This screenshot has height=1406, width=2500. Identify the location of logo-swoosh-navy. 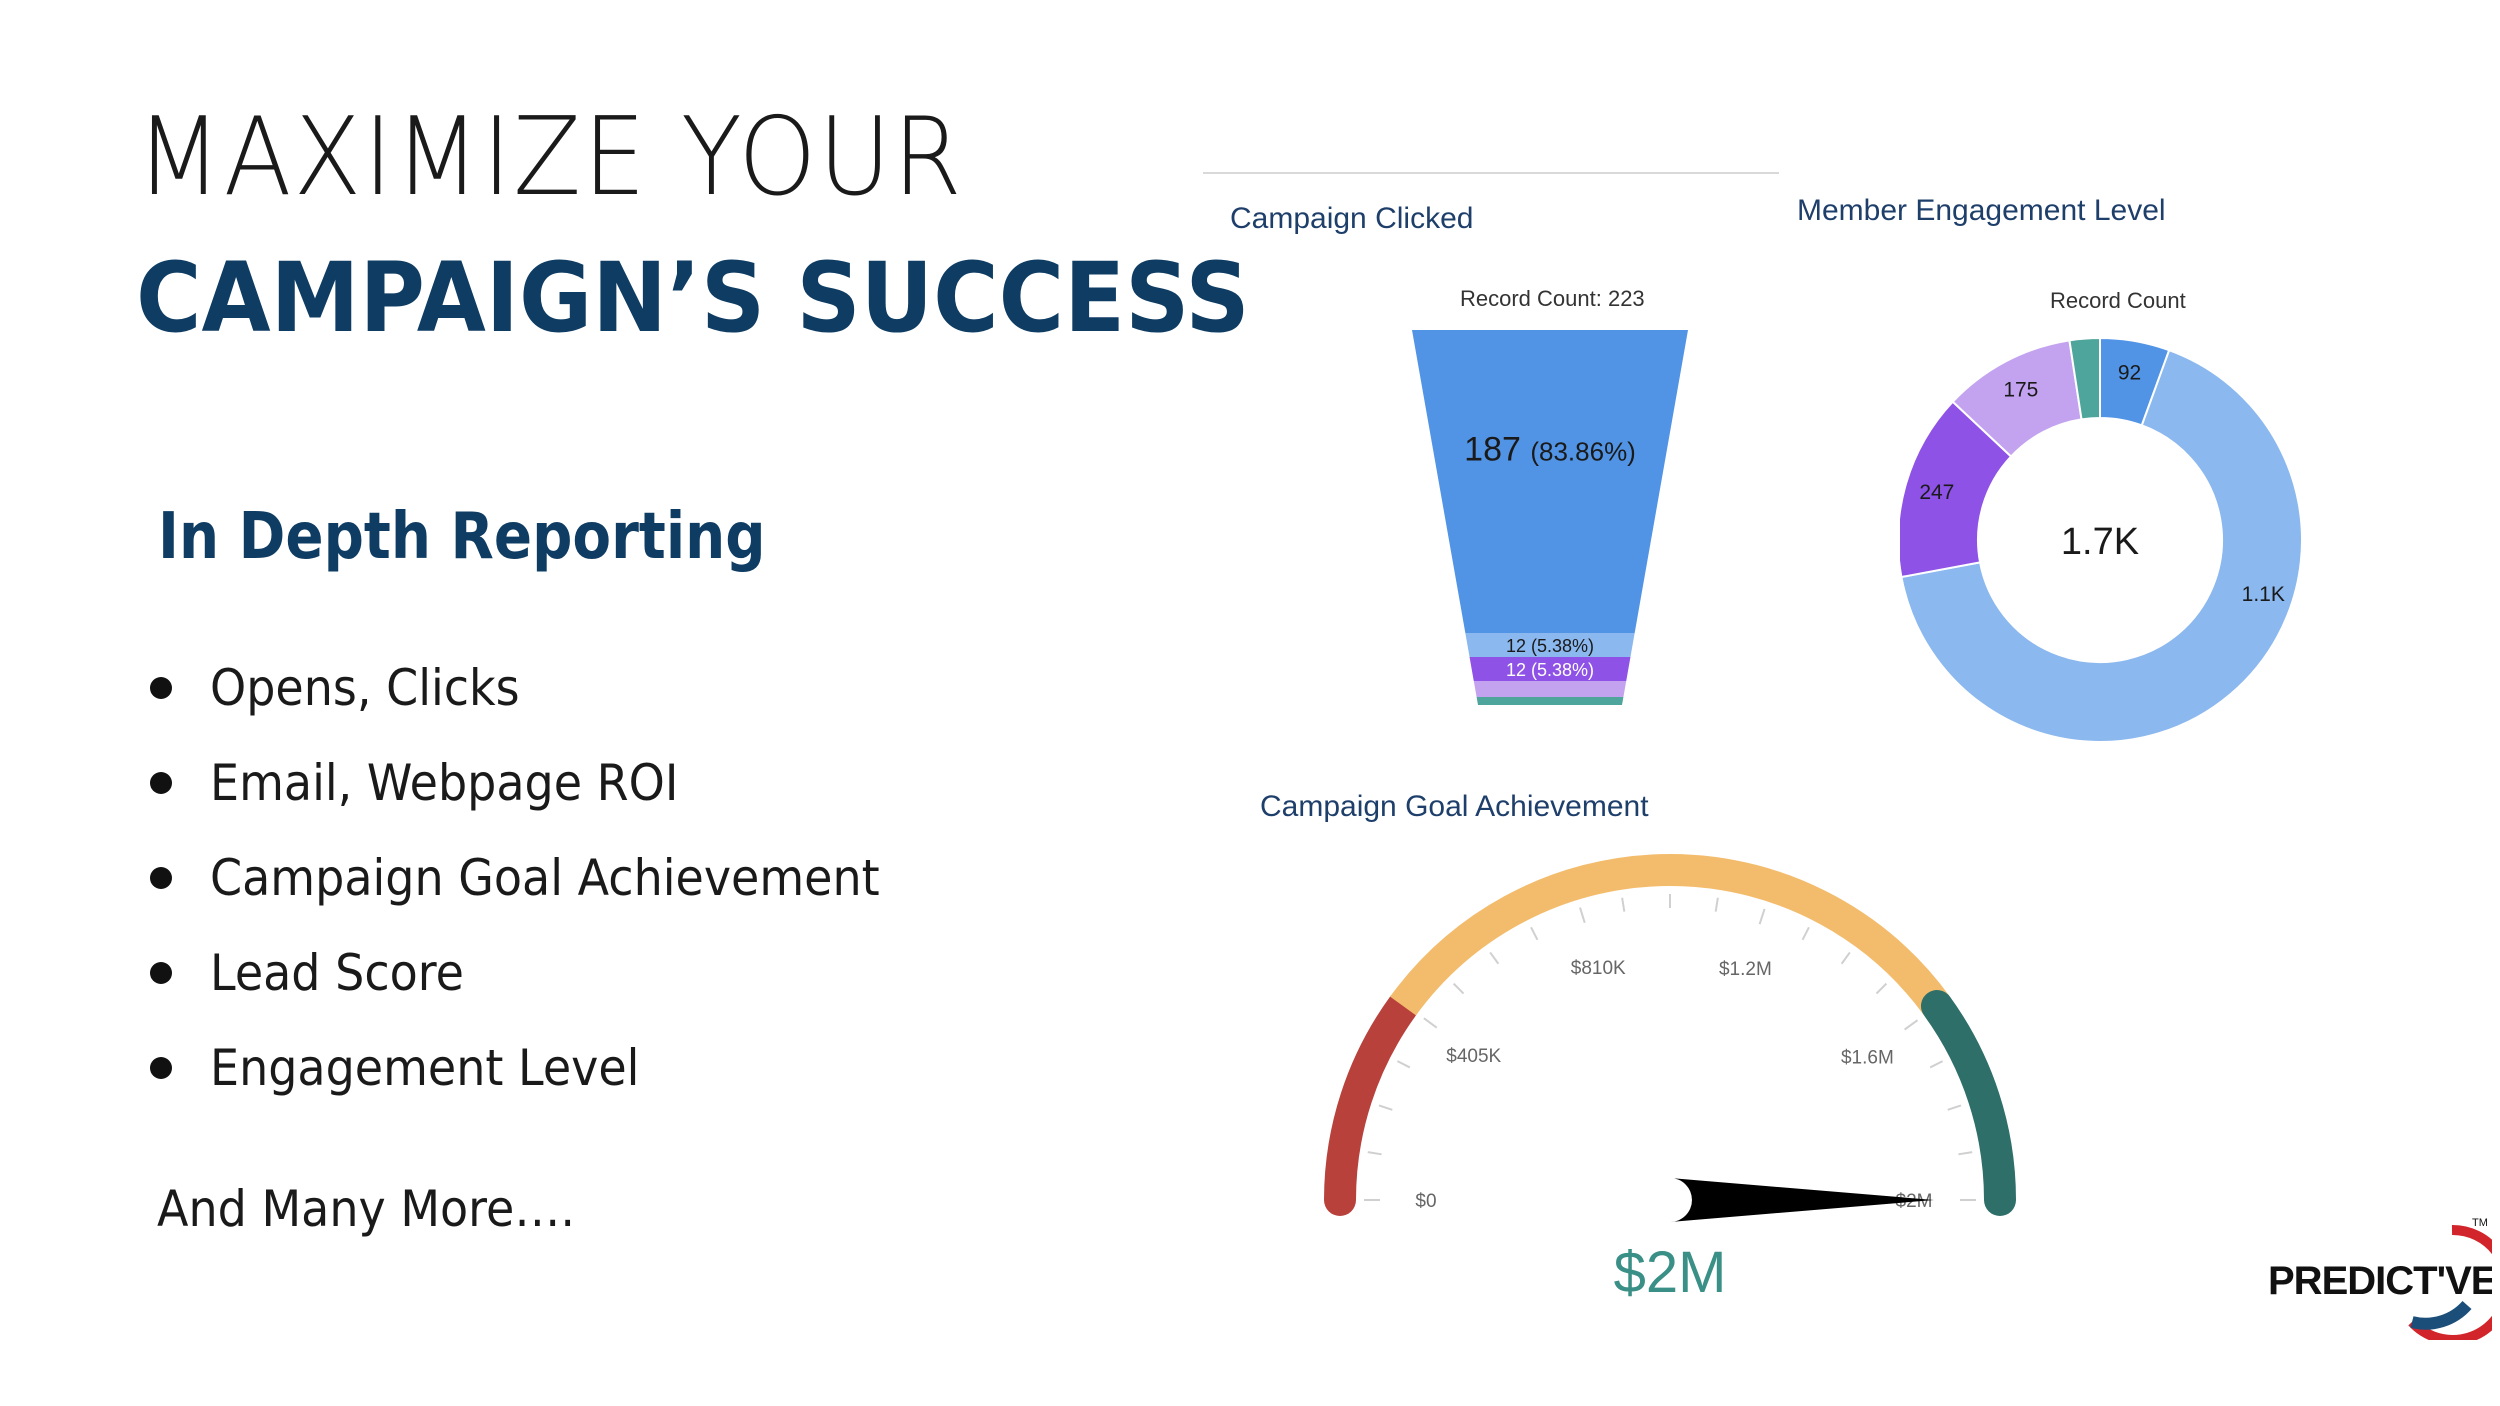
(2441, 1315).